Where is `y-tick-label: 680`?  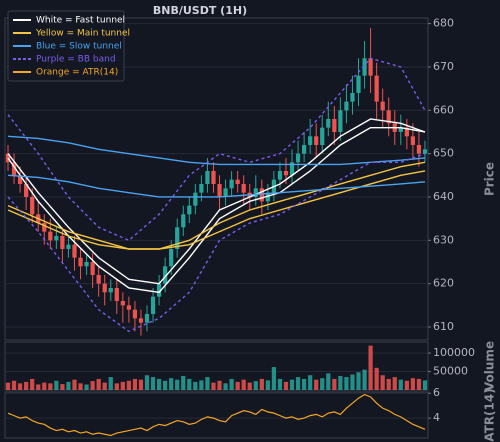
y-tick-label: 680 is located at coordinates (443, 23).